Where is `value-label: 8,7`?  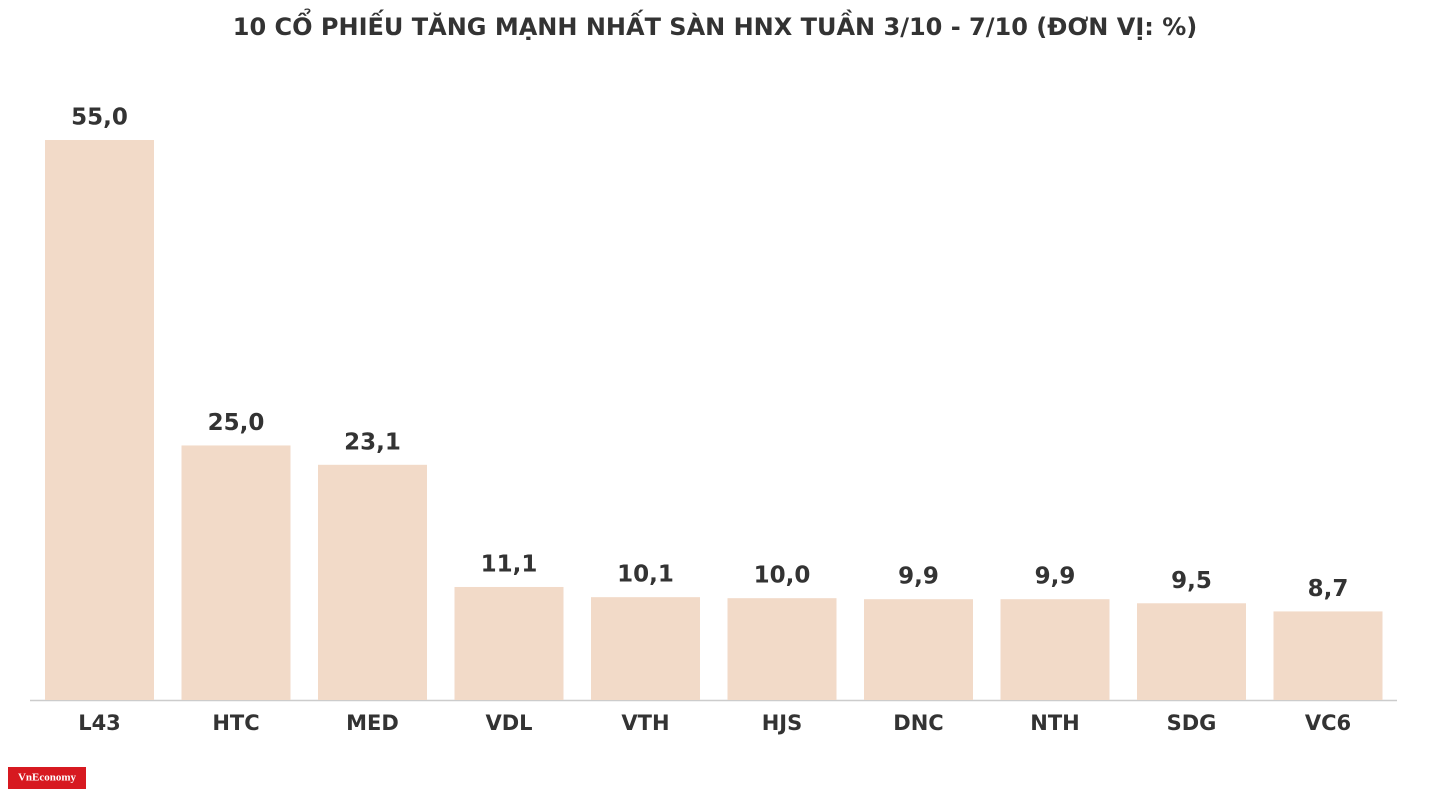 value-label: 8,7 is located at coordinates (1328, 589).